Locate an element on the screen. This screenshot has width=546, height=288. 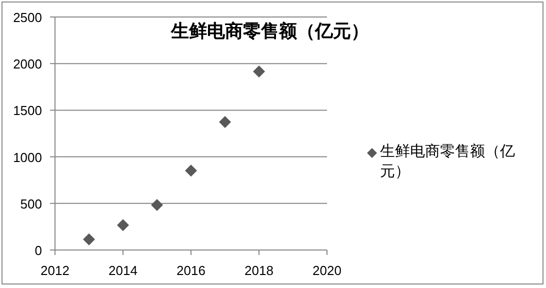
x-tick-label: 2016 is located at coordinates (191, 270).